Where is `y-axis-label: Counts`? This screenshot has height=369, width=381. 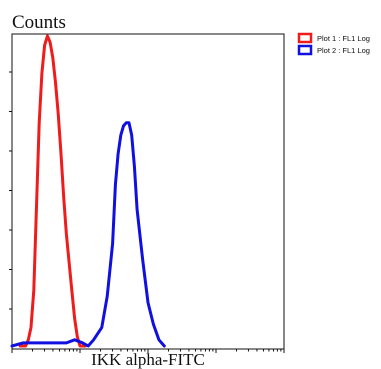 y-axis-label: Counts is located at coordinates (39, 22).